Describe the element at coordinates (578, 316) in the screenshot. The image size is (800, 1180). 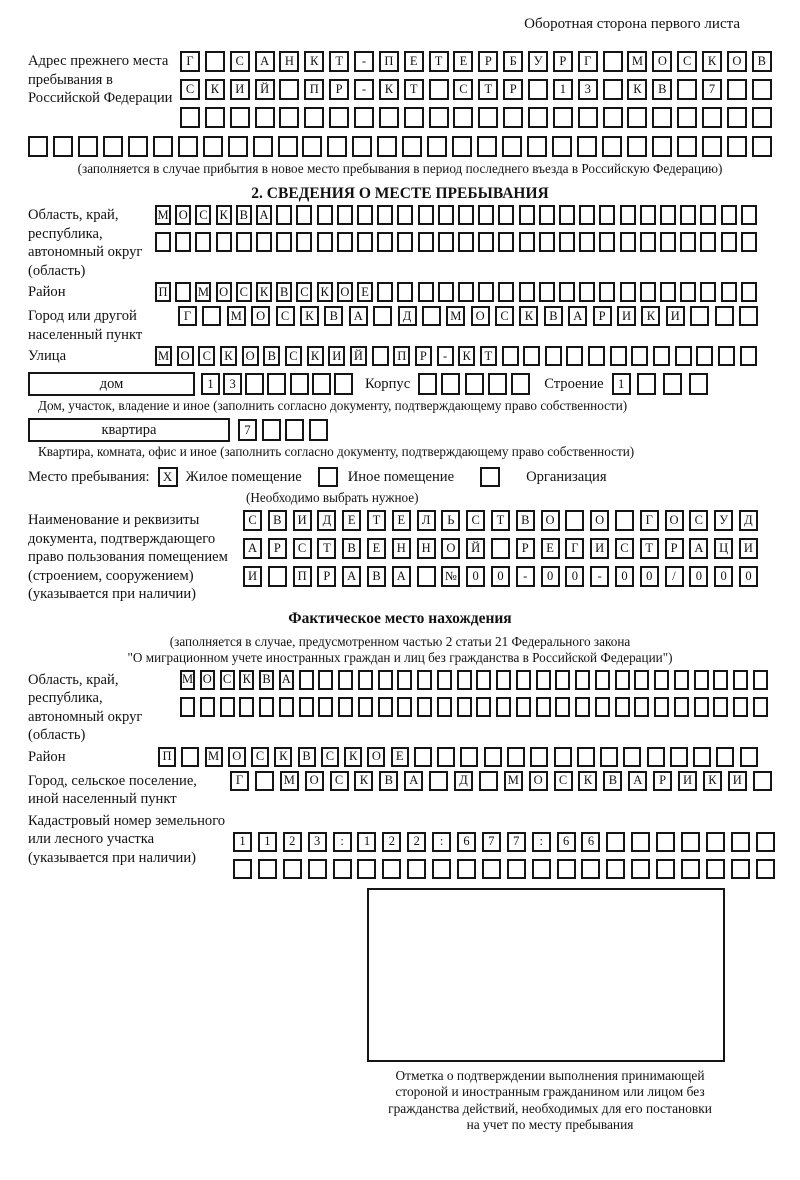
I see `char-cell: А` at that location.